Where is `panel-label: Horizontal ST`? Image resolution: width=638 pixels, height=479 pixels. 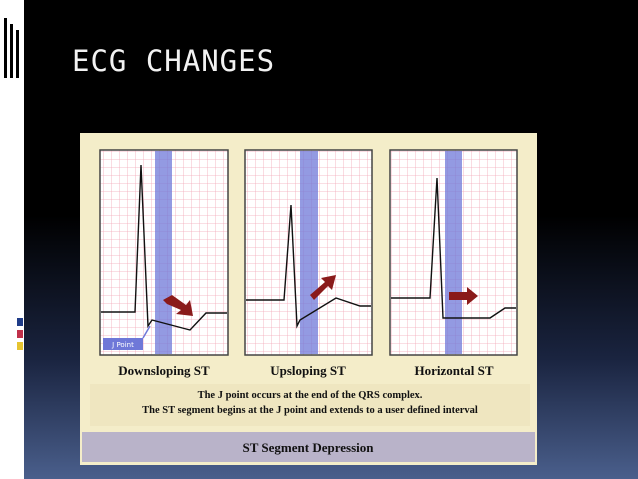 panel-label: Horizontal ST is located at coordinates (453, 370).